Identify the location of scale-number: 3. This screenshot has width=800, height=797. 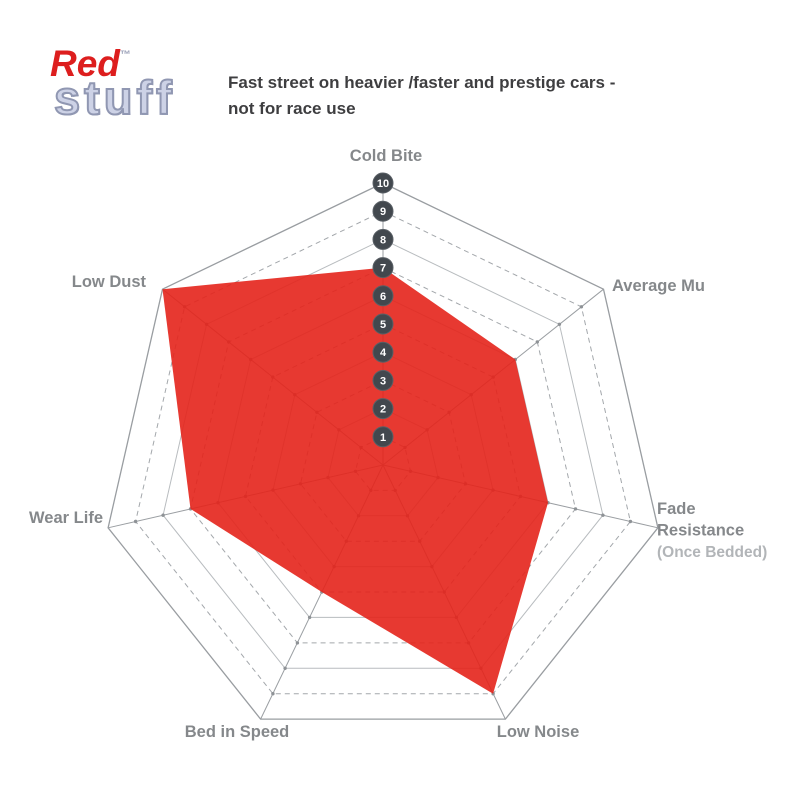
(383, 381).